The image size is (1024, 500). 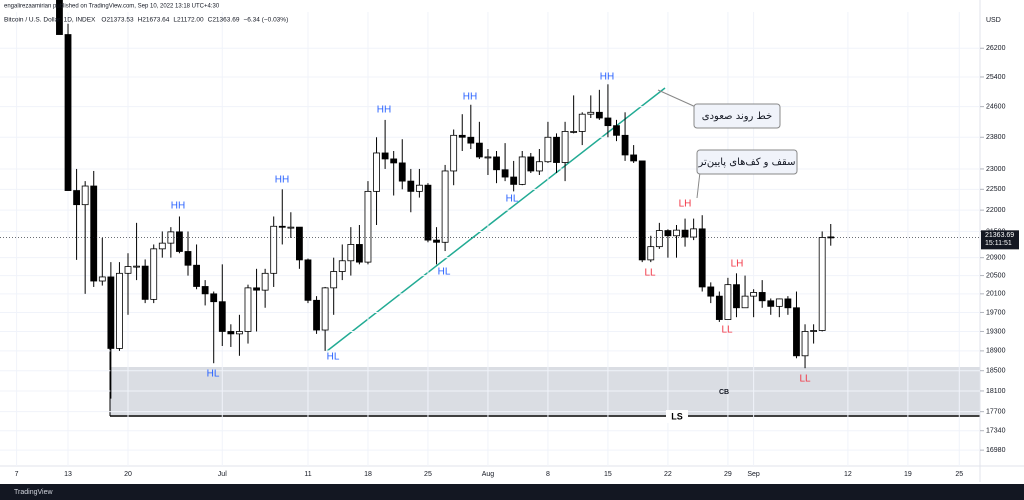 What do you see at coordinates (848, 474) in the screenshot?
I see `x-tick-label: 12` at bounding box center [848, 474].